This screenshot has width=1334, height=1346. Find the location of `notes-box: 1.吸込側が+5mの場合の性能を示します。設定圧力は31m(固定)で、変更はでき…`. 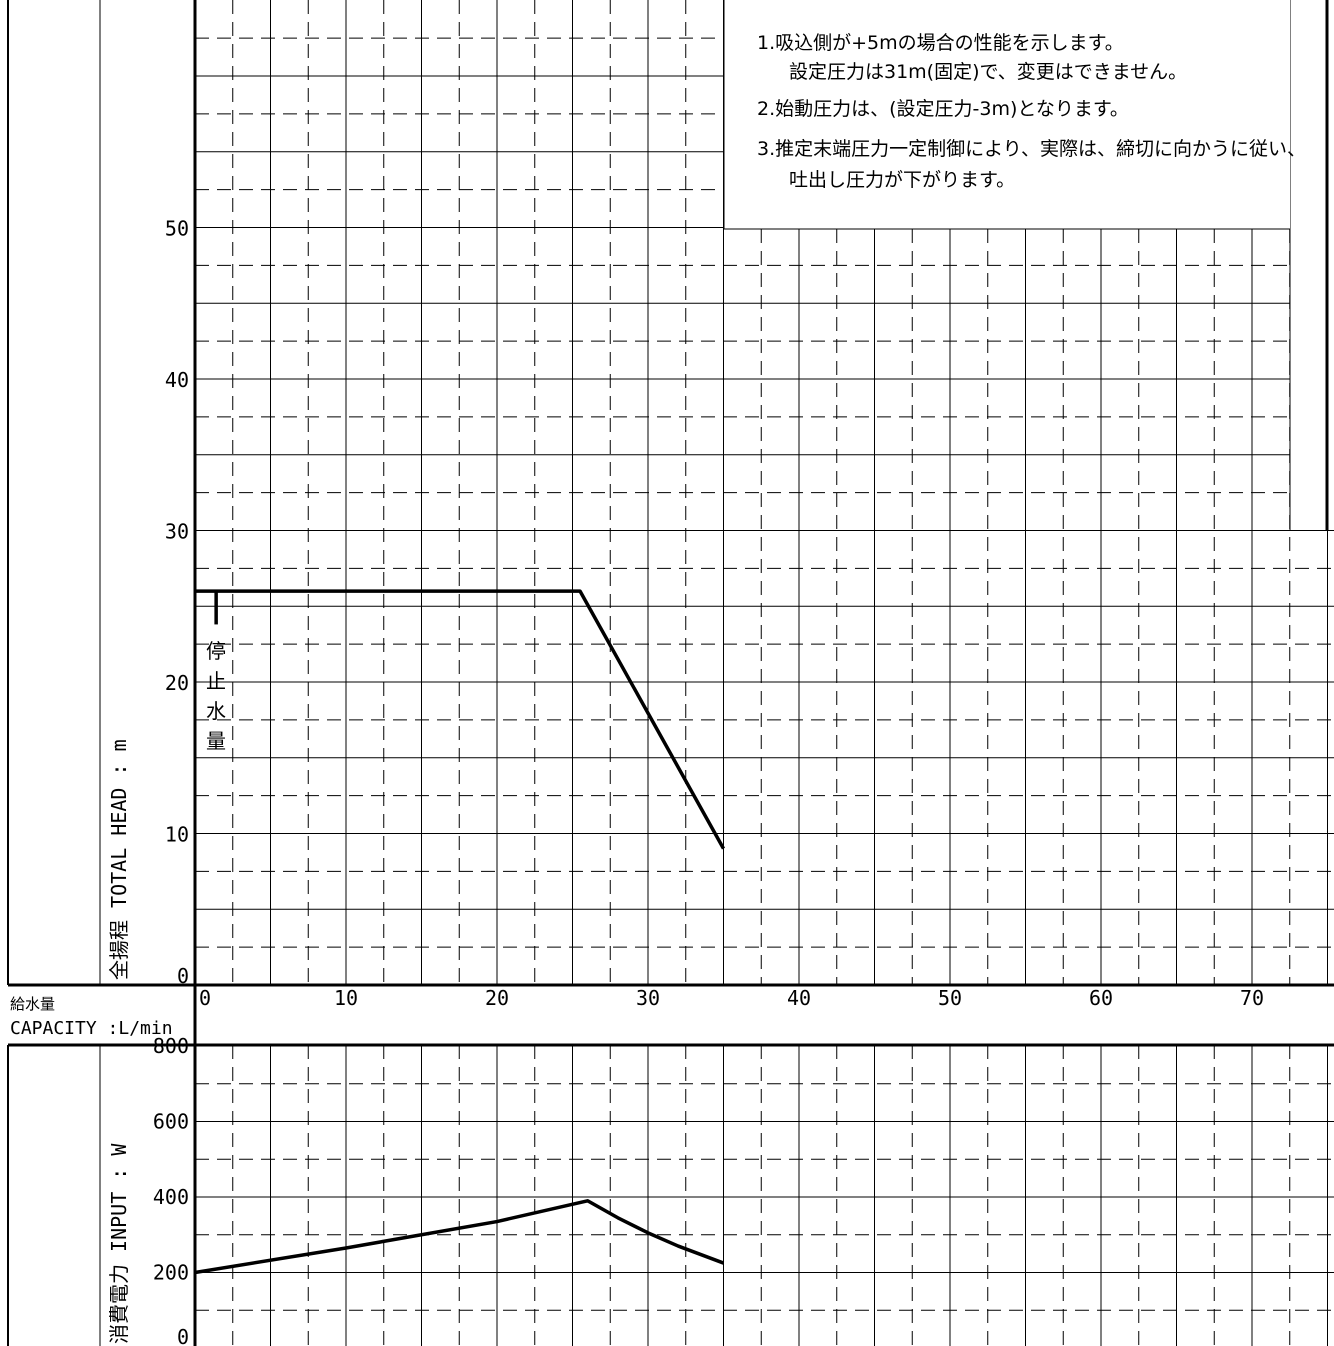

notes-box: 1.吸込側が+5mの場合の性能を示します。設定圧力は31m(固定)で、変更はでき… is located at coordinates (1014, 115).